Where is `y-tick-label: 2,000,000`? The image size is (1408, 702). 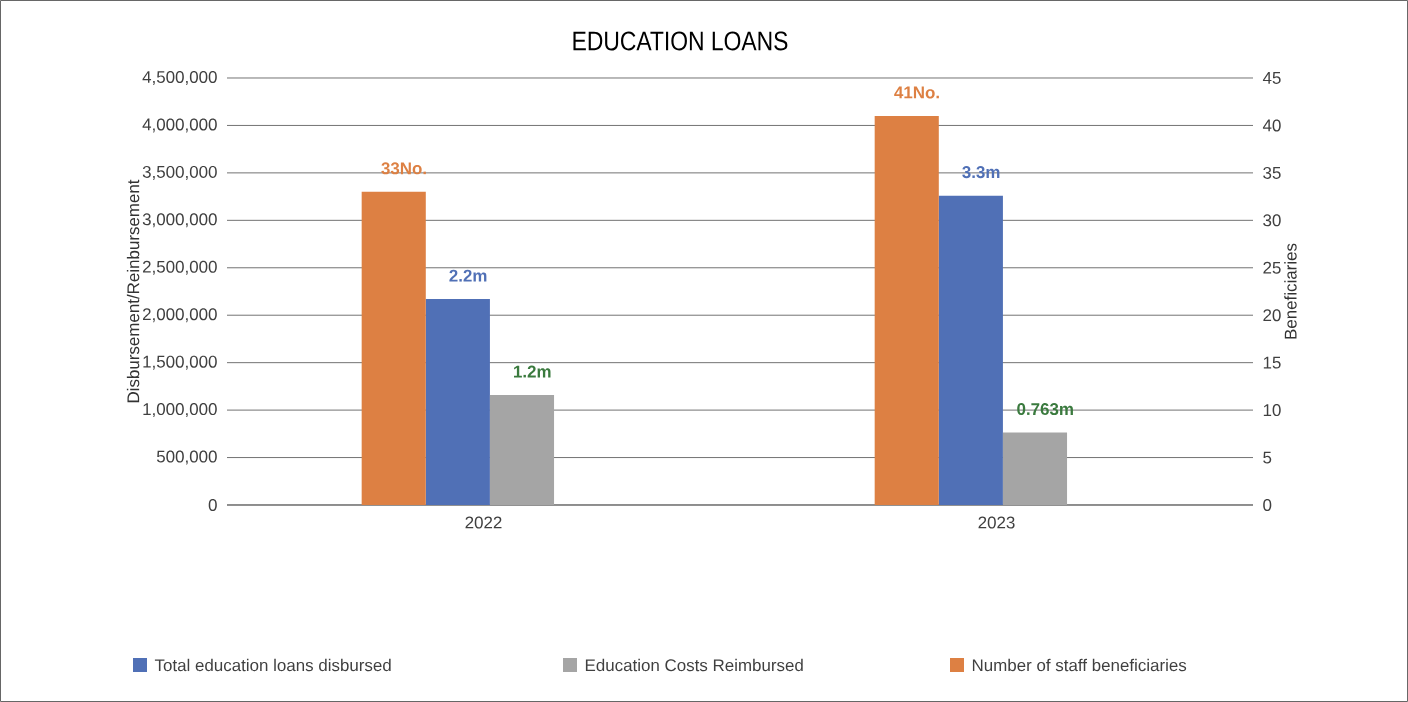
y-tick-label: 2,000,000 is located at coordinates (179, 315).